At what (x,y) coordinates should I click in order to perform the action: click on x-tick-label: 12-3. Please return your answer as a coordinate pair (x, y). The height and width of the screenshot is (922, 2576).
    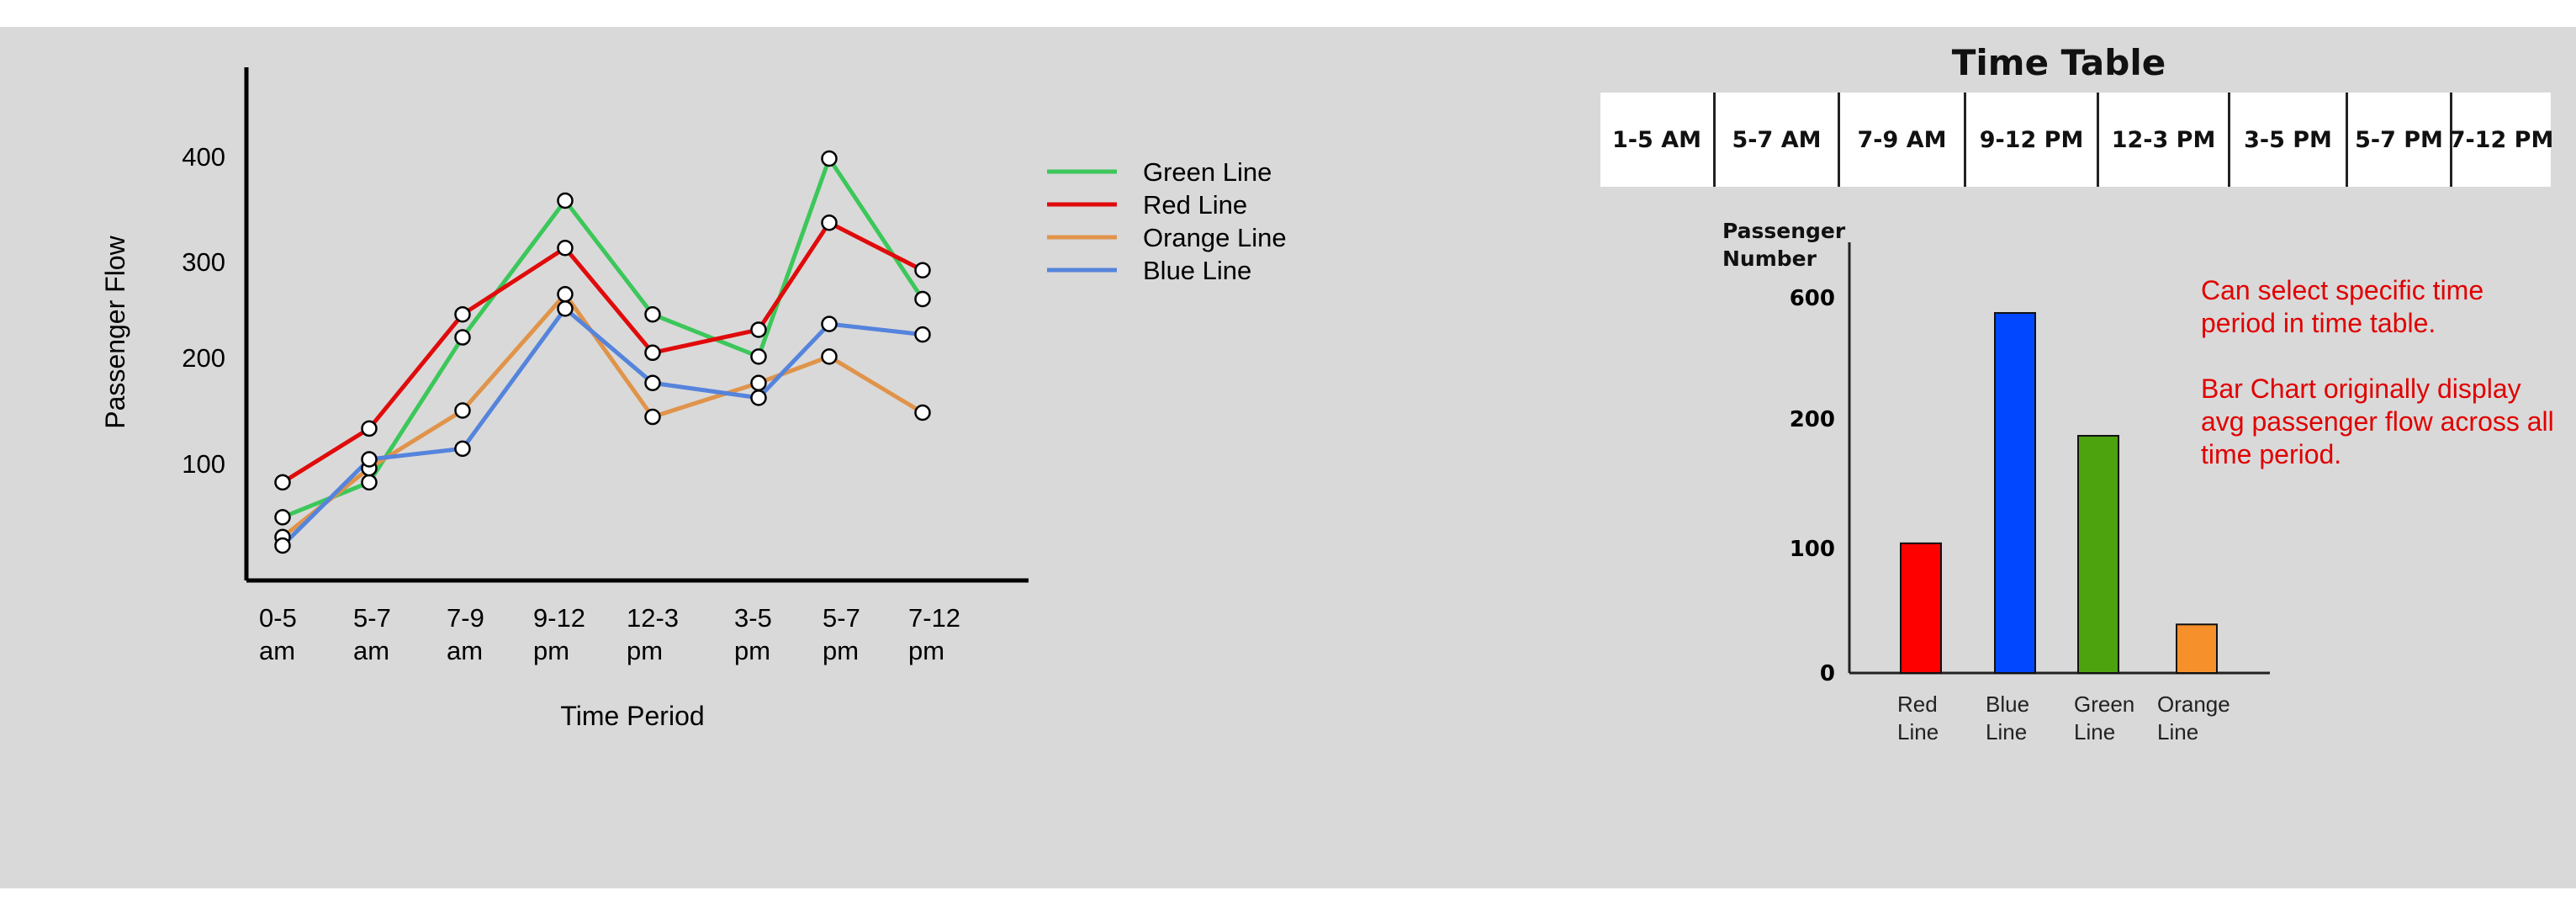
    Looking at the image, I should click on (653, 618).